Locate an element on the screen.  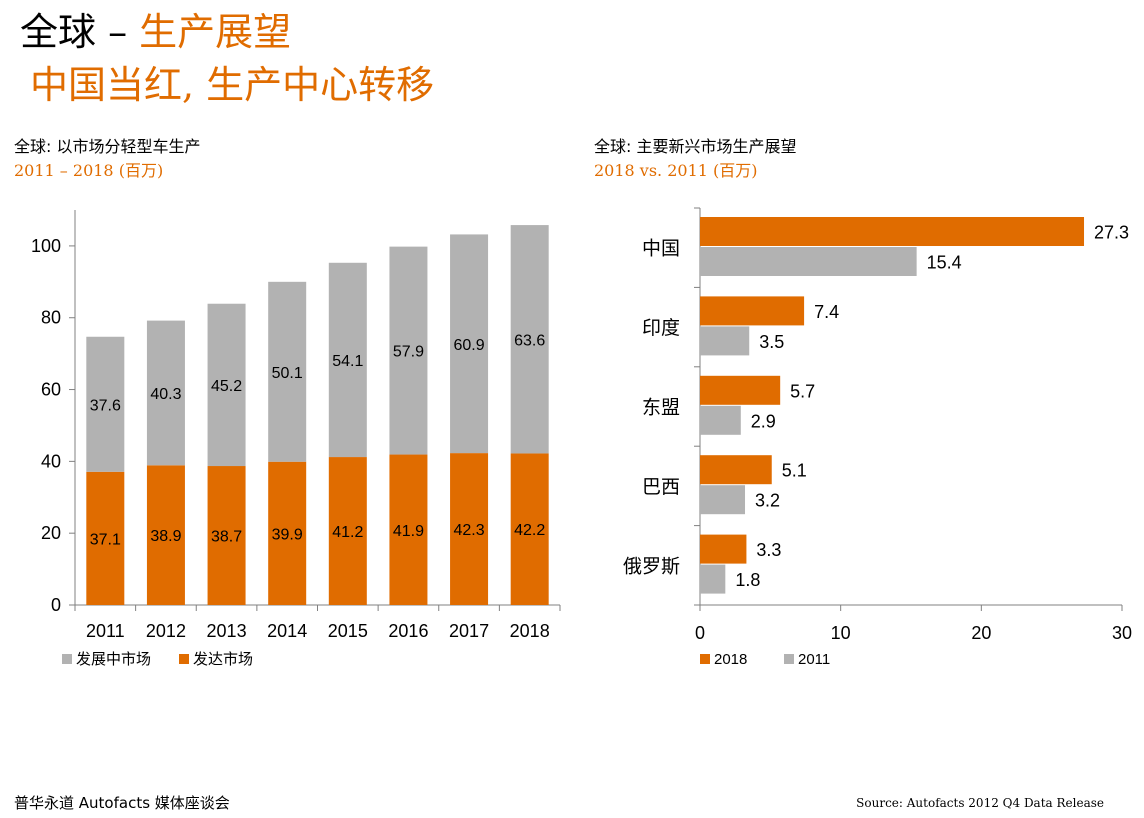
x-tick-label: 30 is located at coordinates (1122, 633).